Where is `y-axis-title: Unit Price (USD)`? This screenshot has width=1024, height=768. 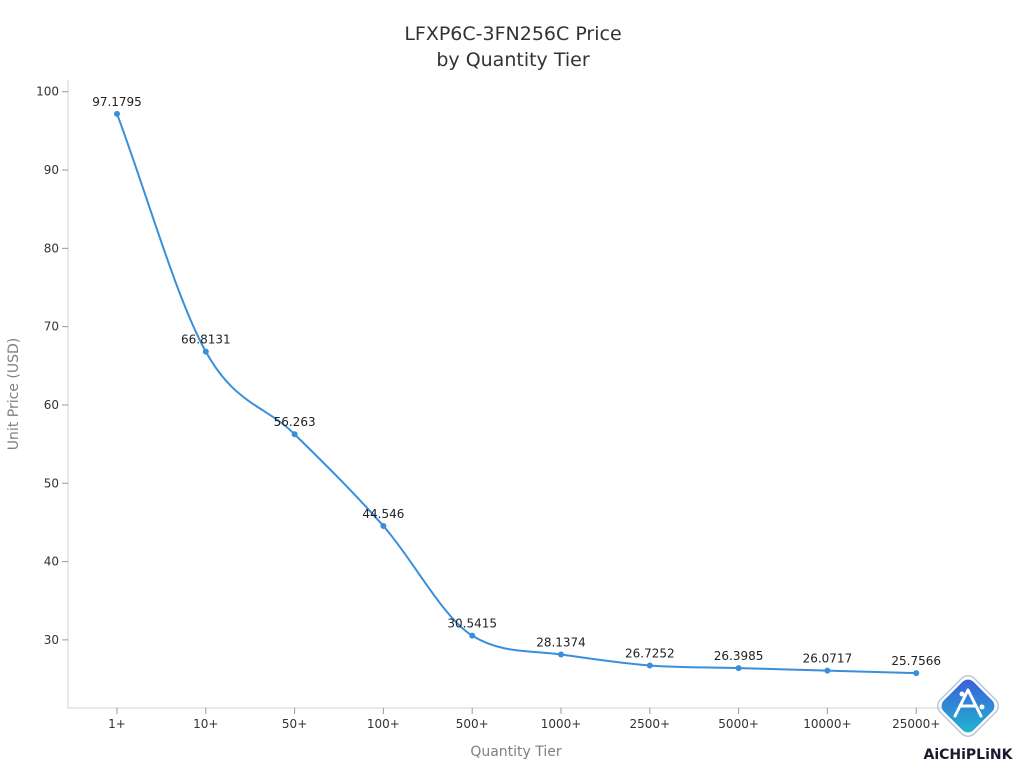 y-axis-title: Unit Price (USD) is located at coordinates (14, 394).